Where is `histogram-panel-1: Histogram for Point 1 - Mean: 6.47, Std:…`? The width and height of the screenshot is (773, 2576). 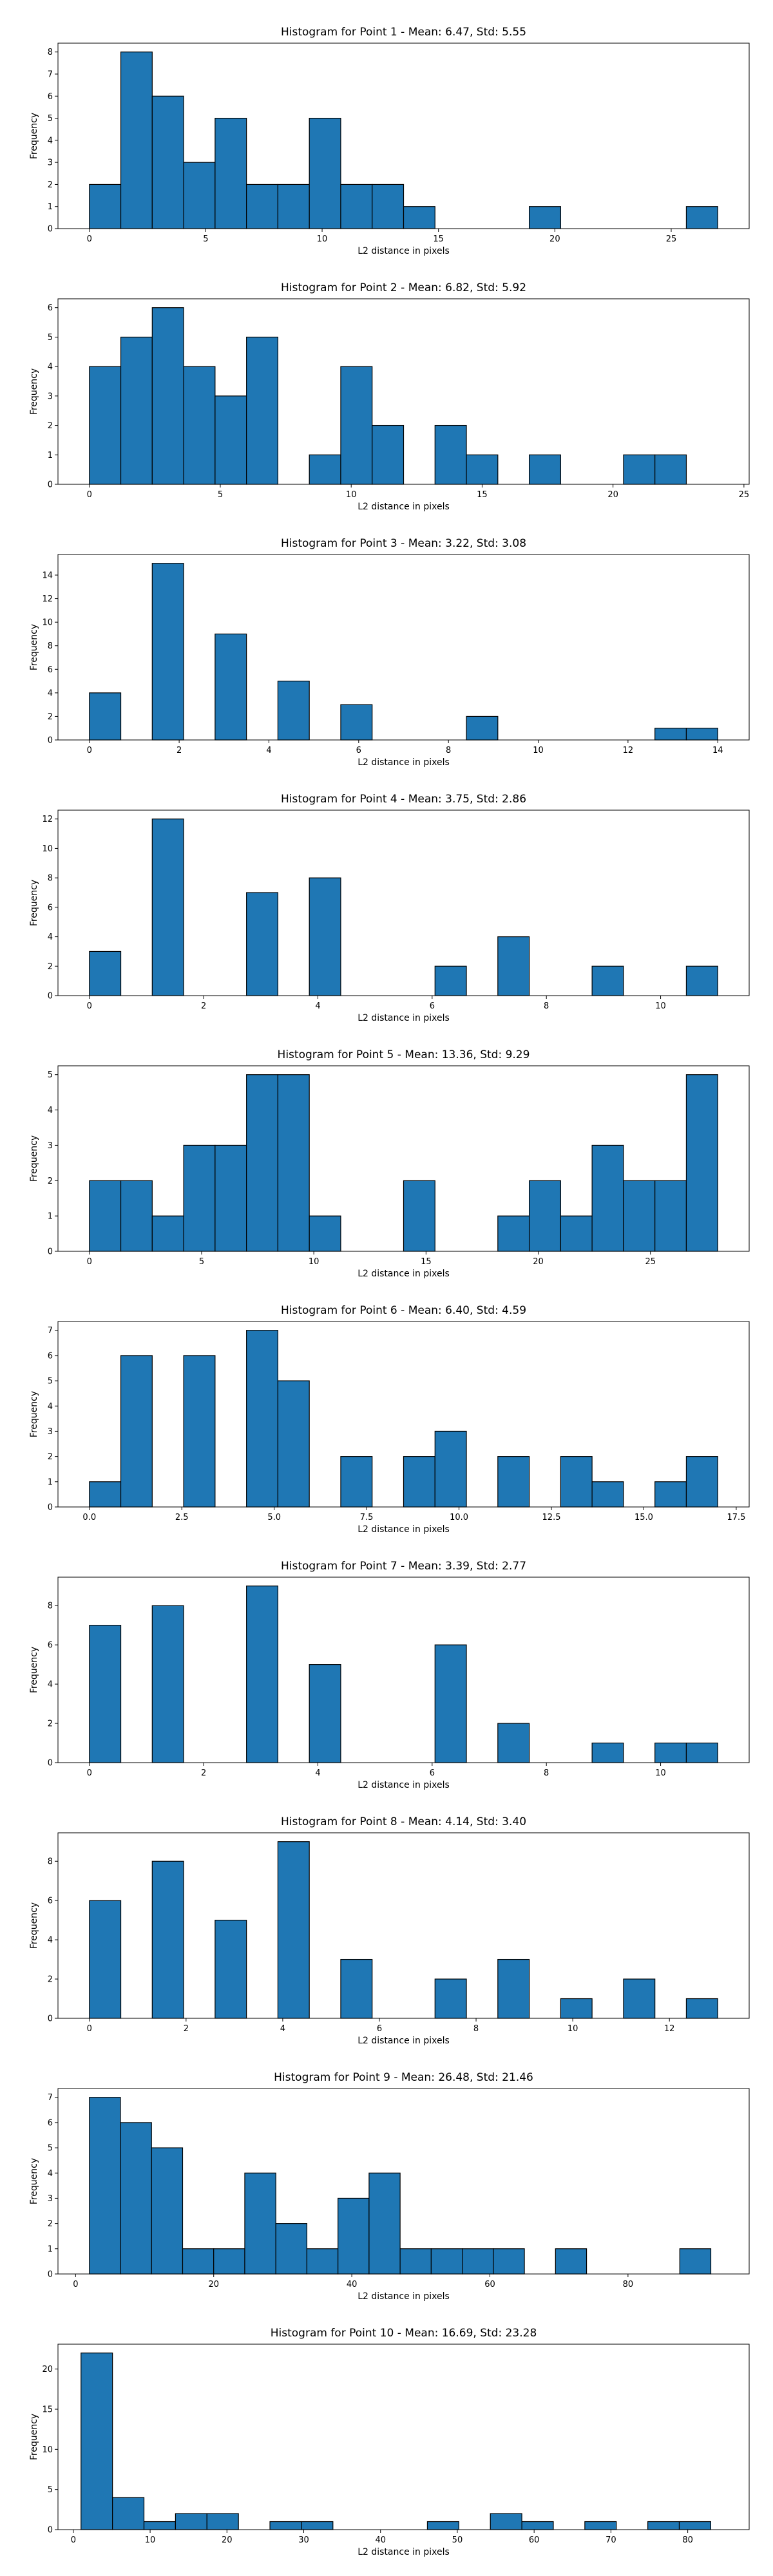 histogram-panel-1: Histogram for Point 1 - Mean: 6.47, Std:… is located at coordinates (389, 141).